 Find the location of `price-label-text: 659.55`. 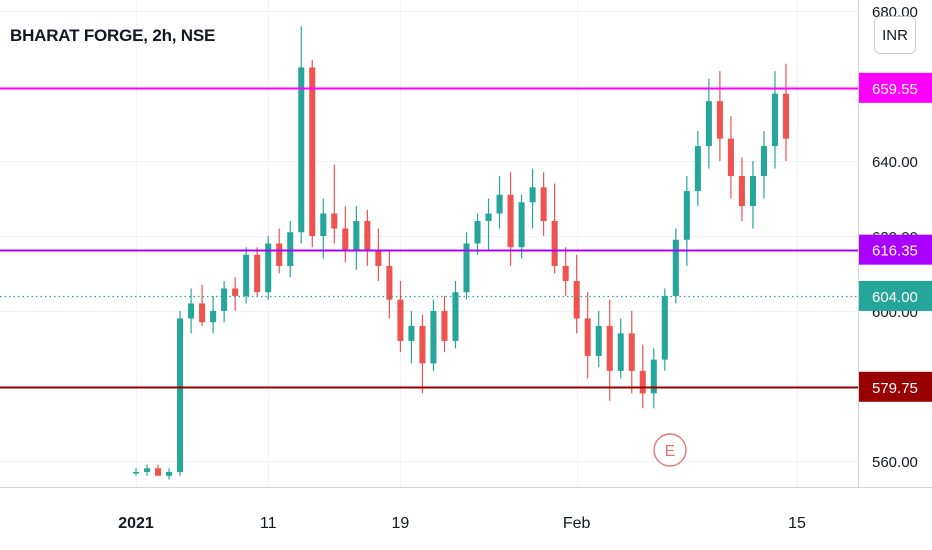

price-label-text: 659.55 is located at coordinates (895, 89).